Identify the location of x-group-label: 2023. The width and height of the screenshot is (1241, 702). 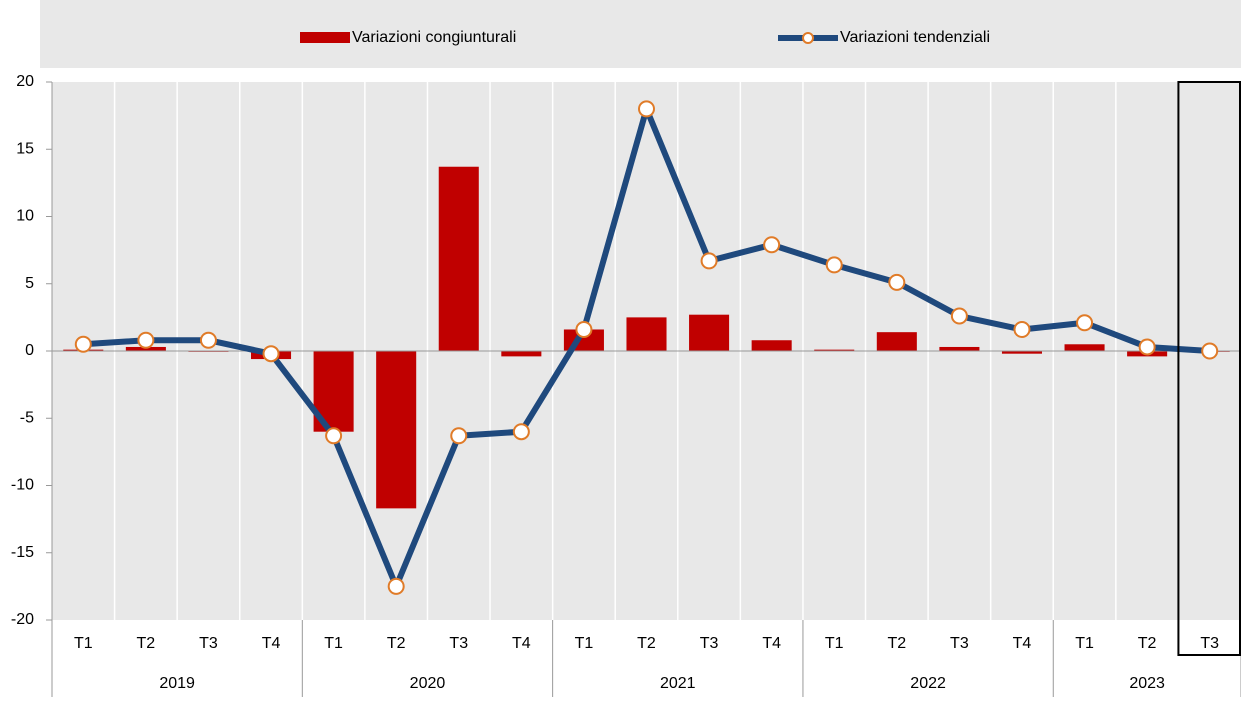
(1147, 683).